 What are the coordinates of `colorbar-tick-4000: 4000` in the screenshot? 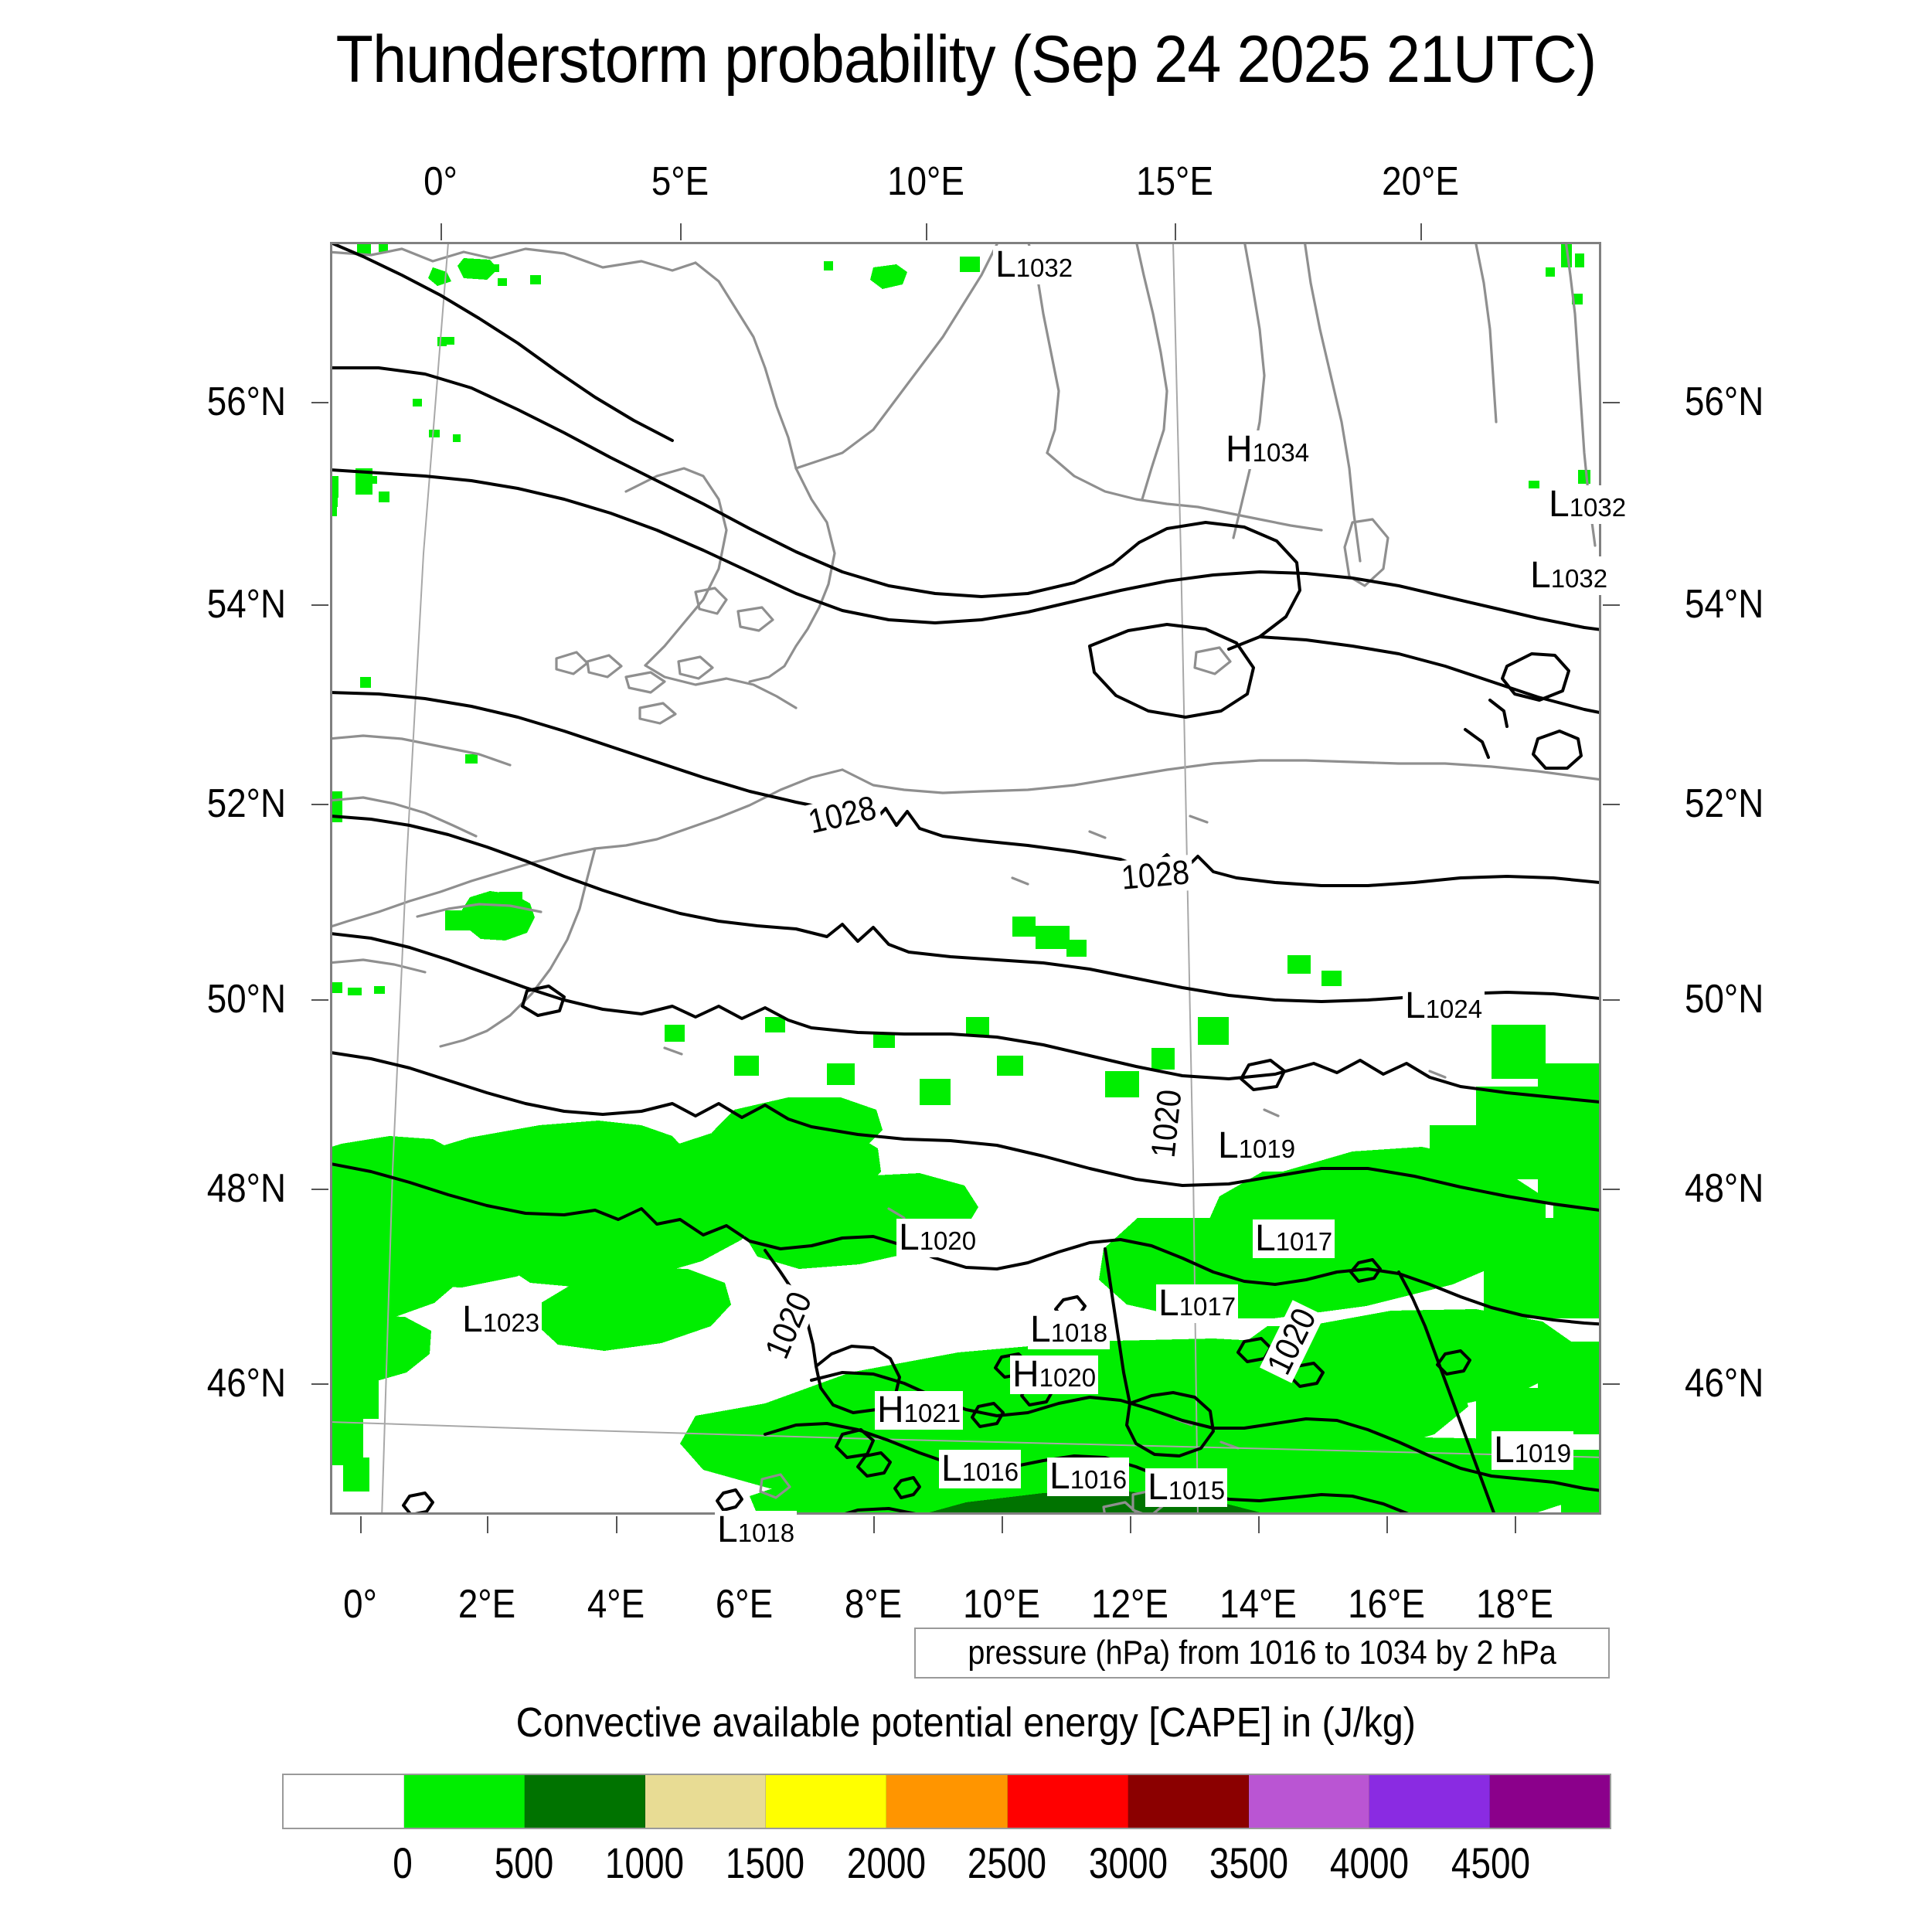 It's located at (1370, 1863).